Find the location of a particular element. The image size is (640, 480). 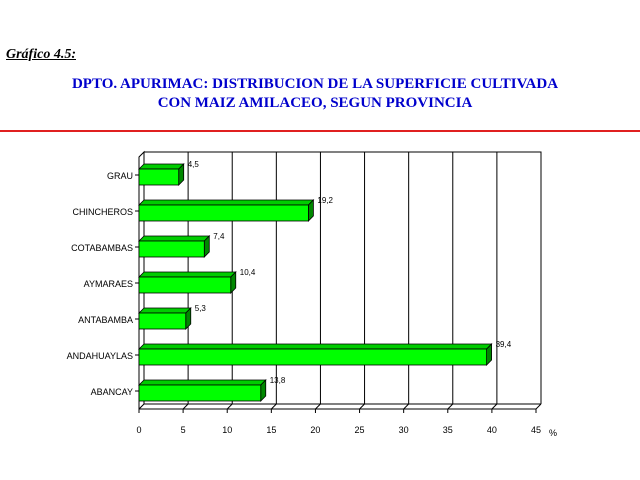

x-tick-label: 5 is located at coordinates (183, 430).